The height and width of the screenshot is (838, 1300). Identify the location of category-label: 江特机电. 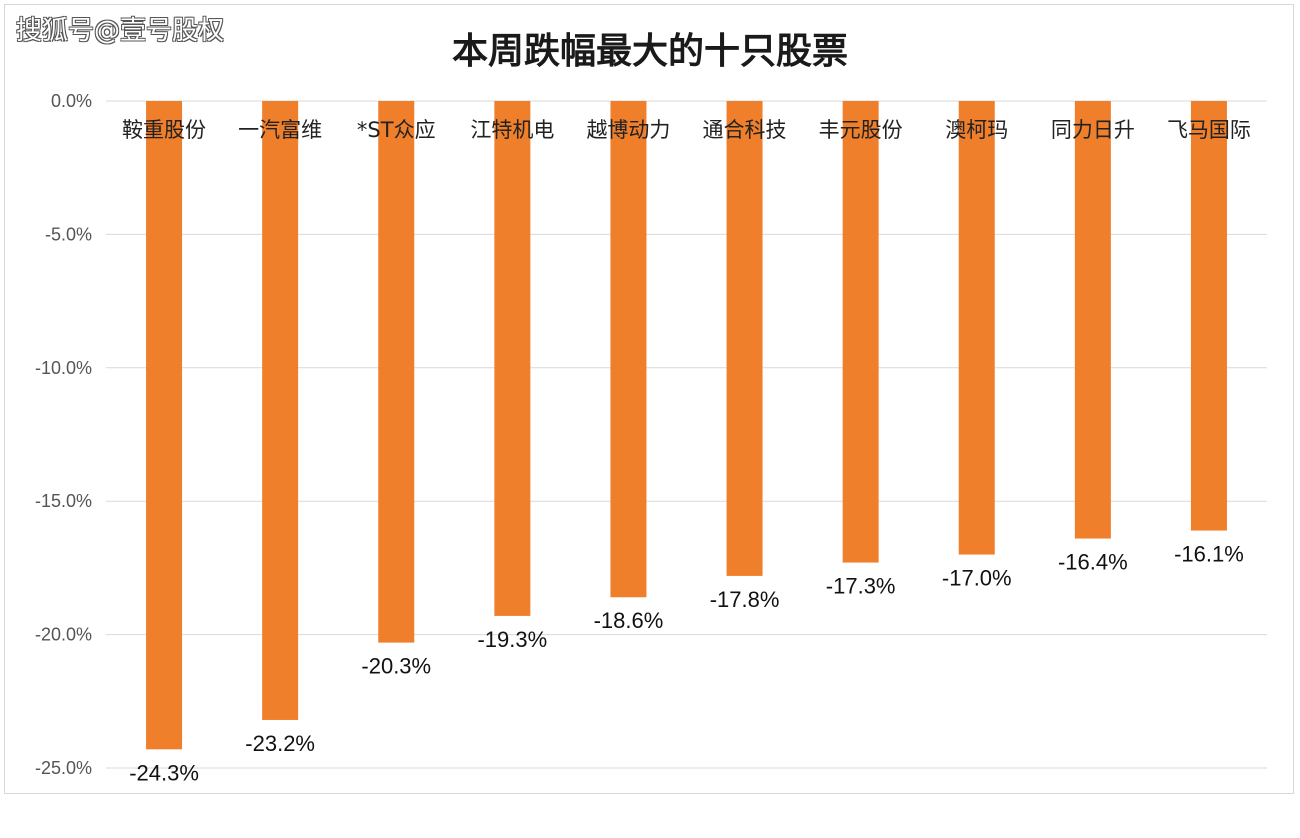
(512, 130).